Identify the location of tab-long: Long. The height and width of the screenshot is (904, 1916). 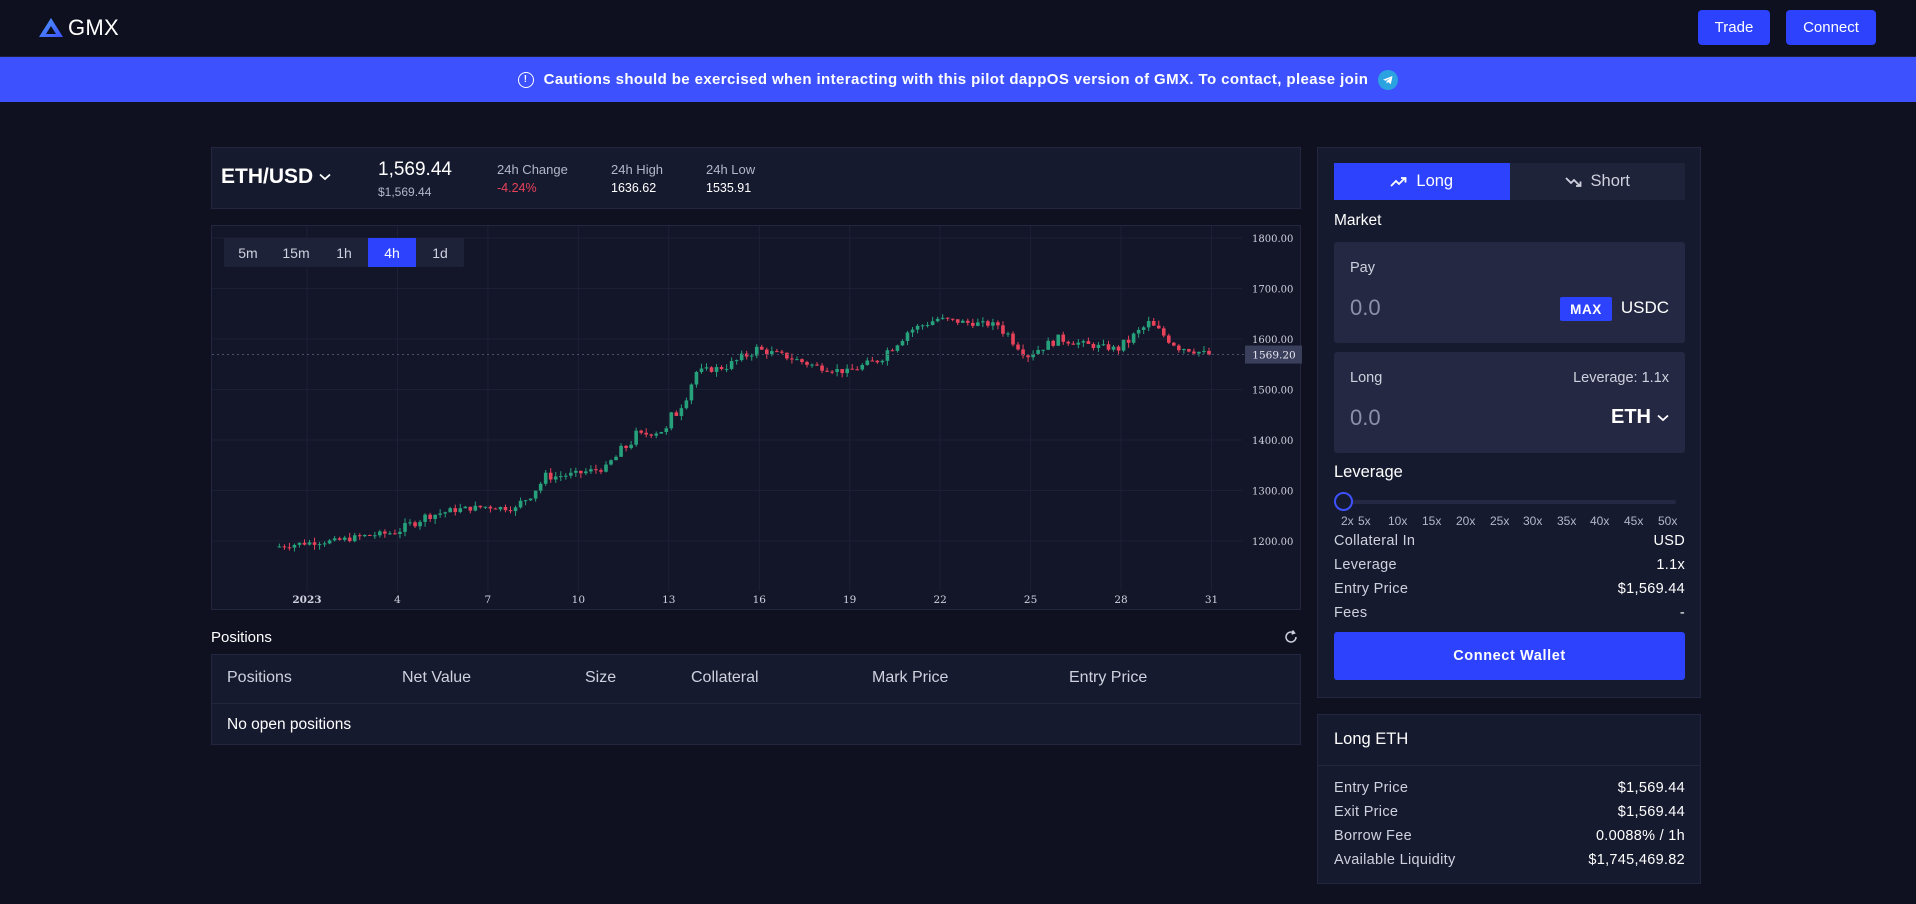
(1422, 181).